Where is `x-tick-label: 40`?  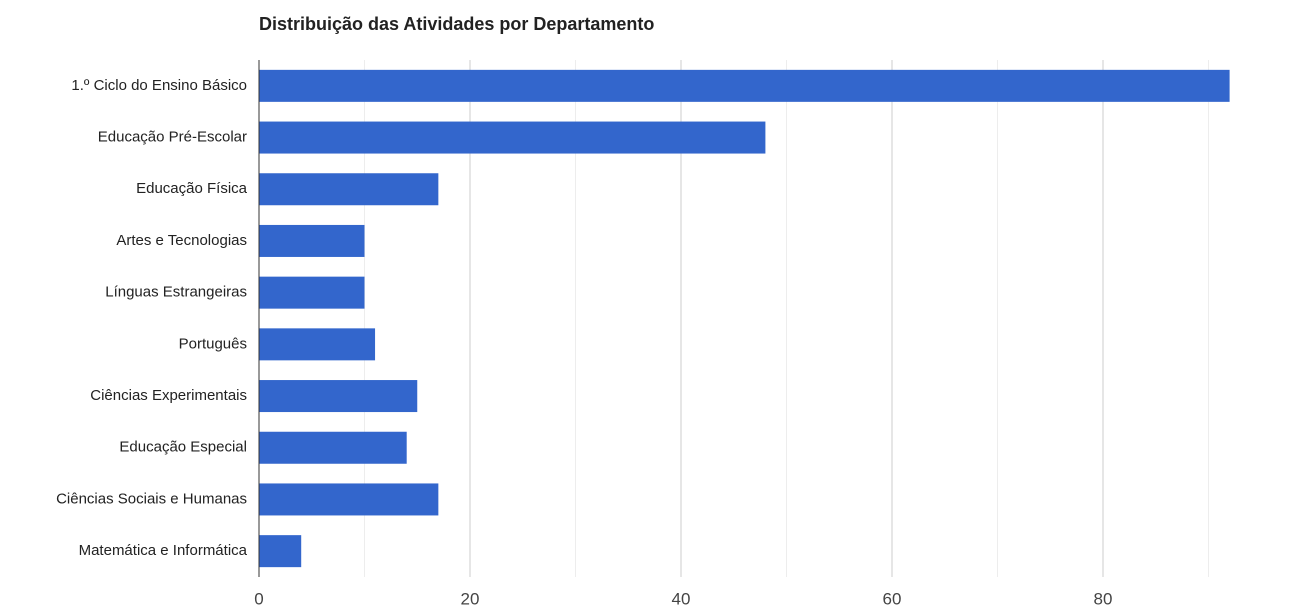 x-tick-label: 40 is located at coordinates (681, 598).